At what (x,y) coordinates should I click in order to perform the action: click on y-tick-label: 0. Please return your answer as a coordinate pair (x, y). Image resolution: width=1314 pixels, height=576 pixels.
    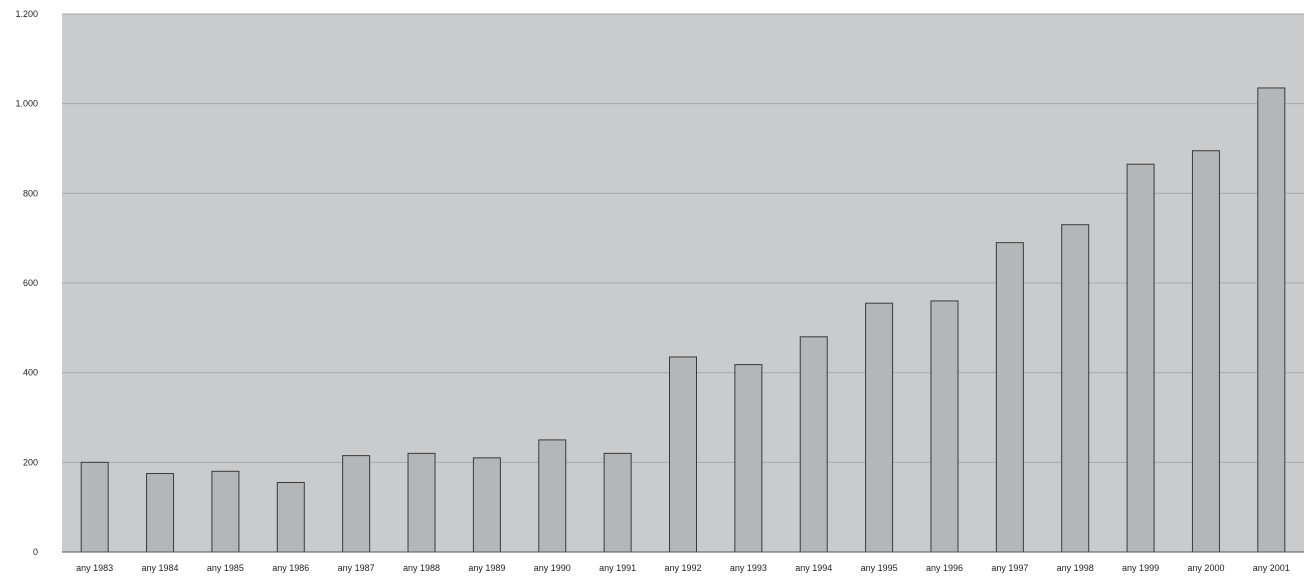
    Looking at the image, I should click on (35, 552).